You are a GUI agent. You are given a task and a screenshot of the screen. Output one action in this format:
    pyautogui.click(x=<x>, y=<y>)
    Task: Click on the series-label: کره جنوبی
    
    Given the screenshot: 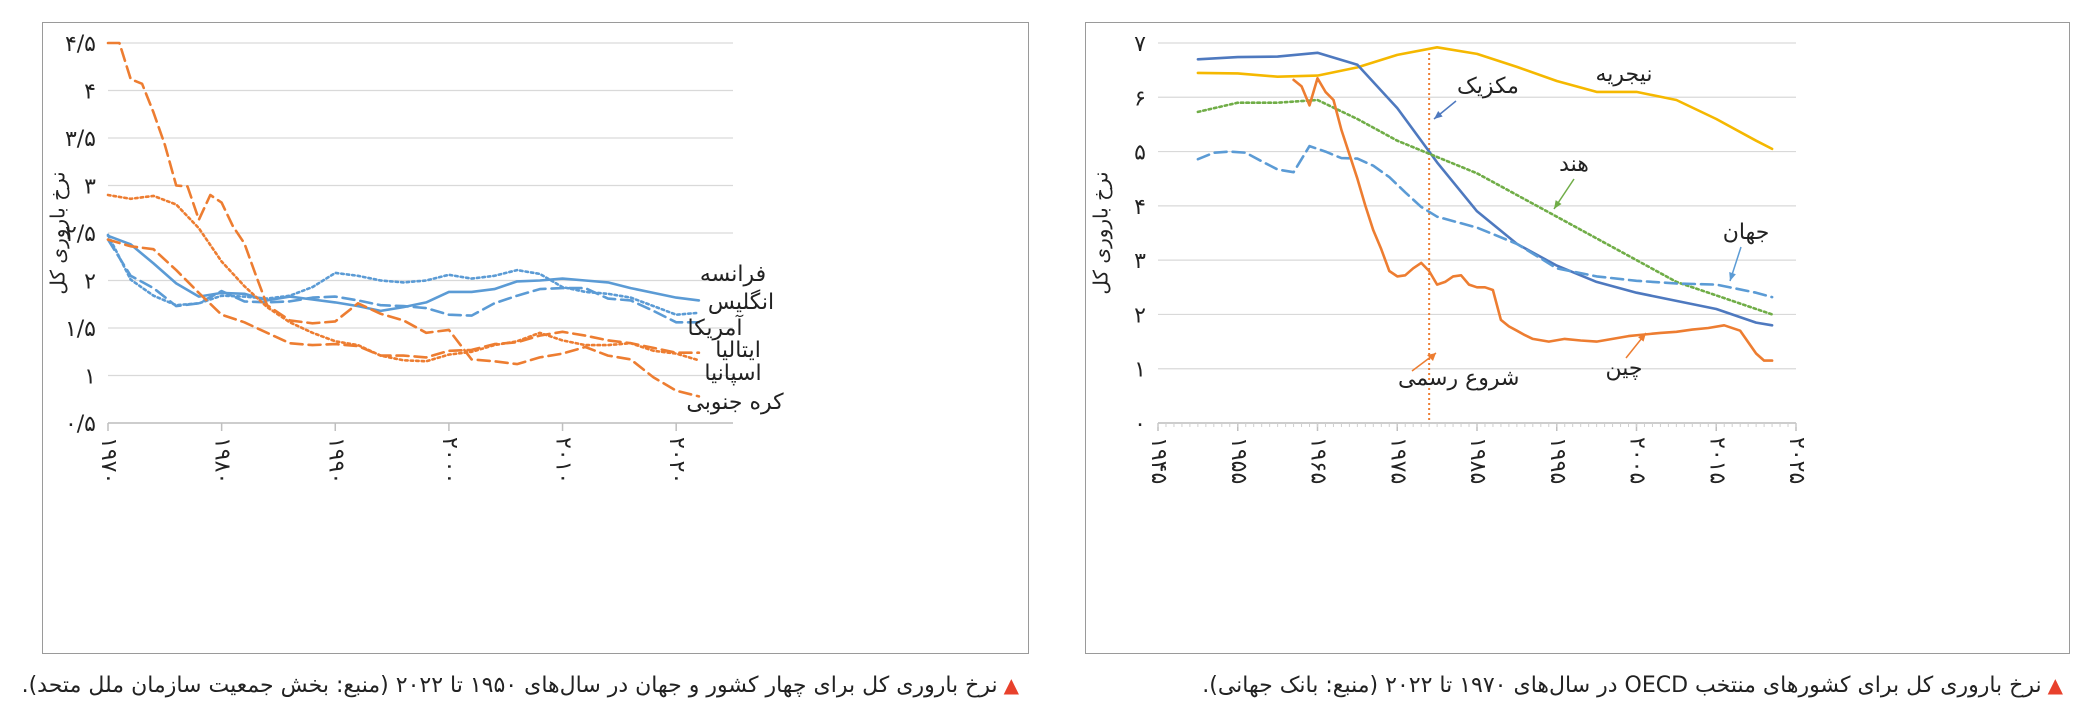 What is the action you would take?
    pyautogui.click(x=735, y=402)
    